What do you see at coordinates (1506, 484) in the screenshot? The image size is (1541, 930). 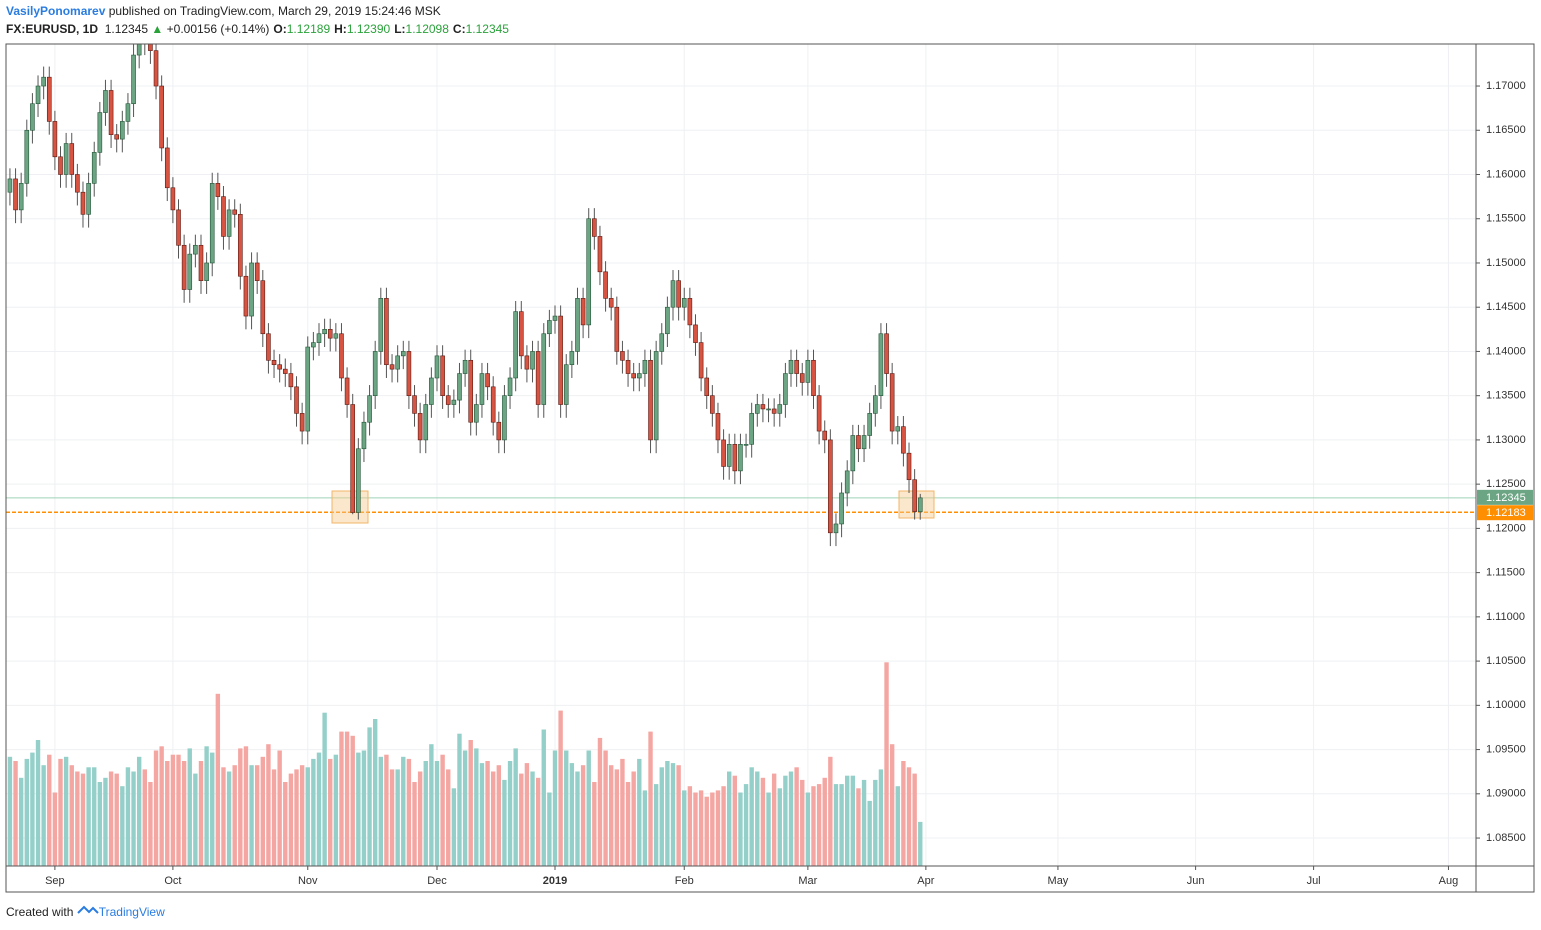 I see `y-tick-label: 1.12500` at bounding box center [1506, 484].